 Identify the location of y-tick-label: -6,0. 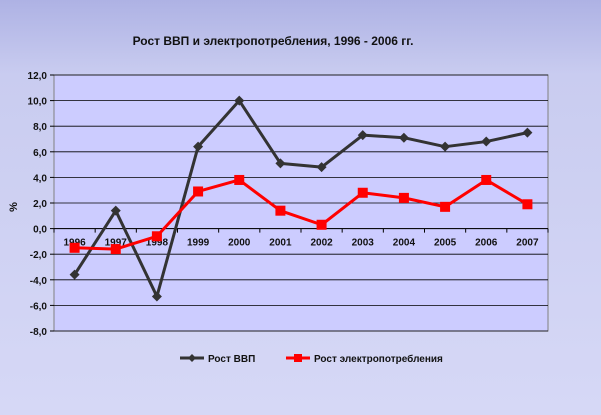
(39, 306).